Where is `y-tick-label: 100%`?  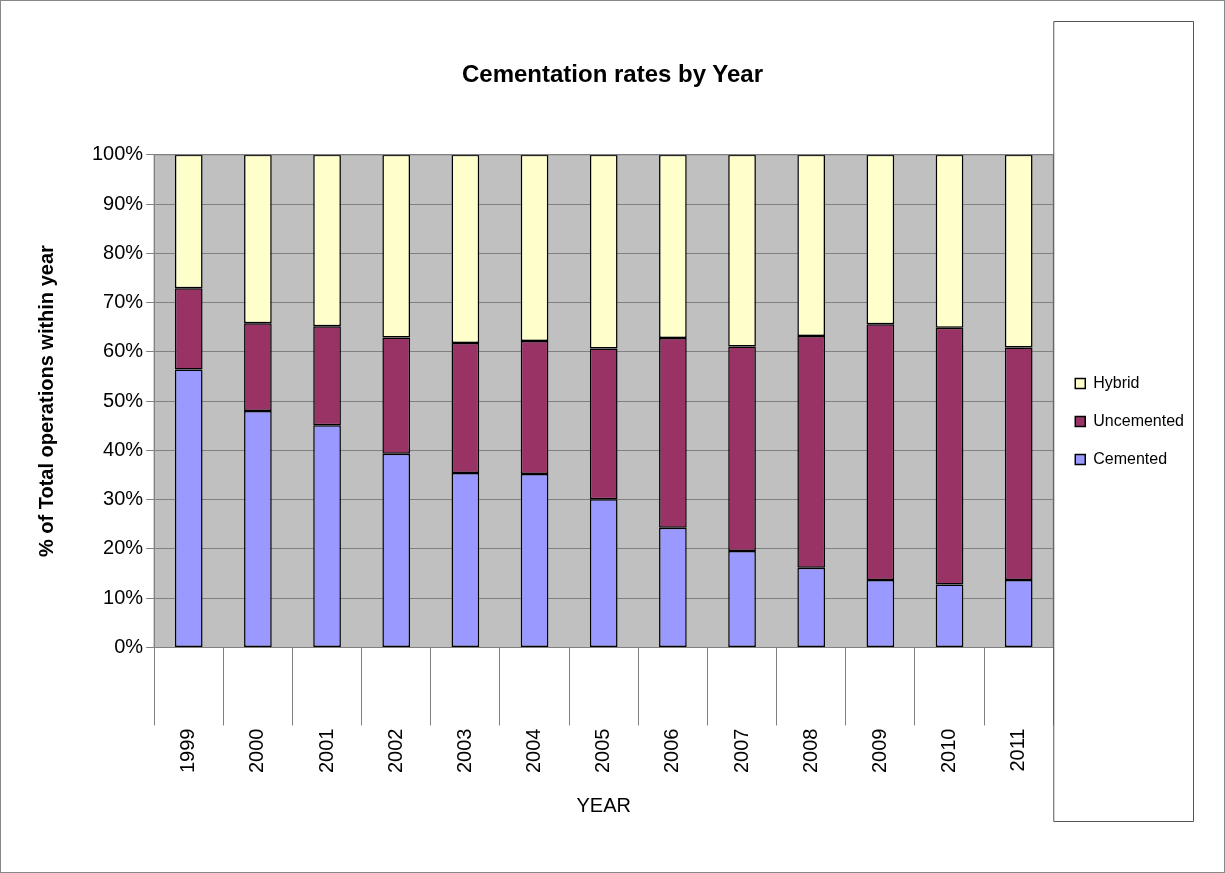
y-tick-label: 100% is located at coordinates (118, 153).